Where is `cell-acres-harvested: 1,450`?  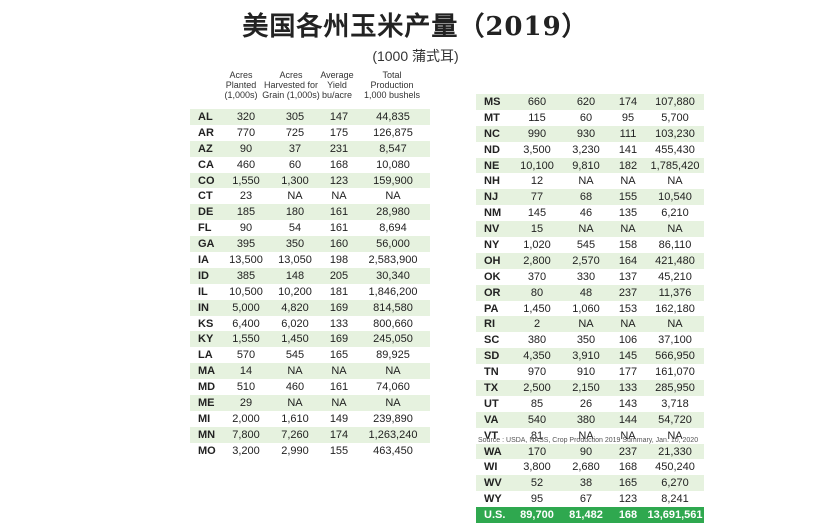
cell-acres-harvested: 1,450 is located at coordinates (295, 339).